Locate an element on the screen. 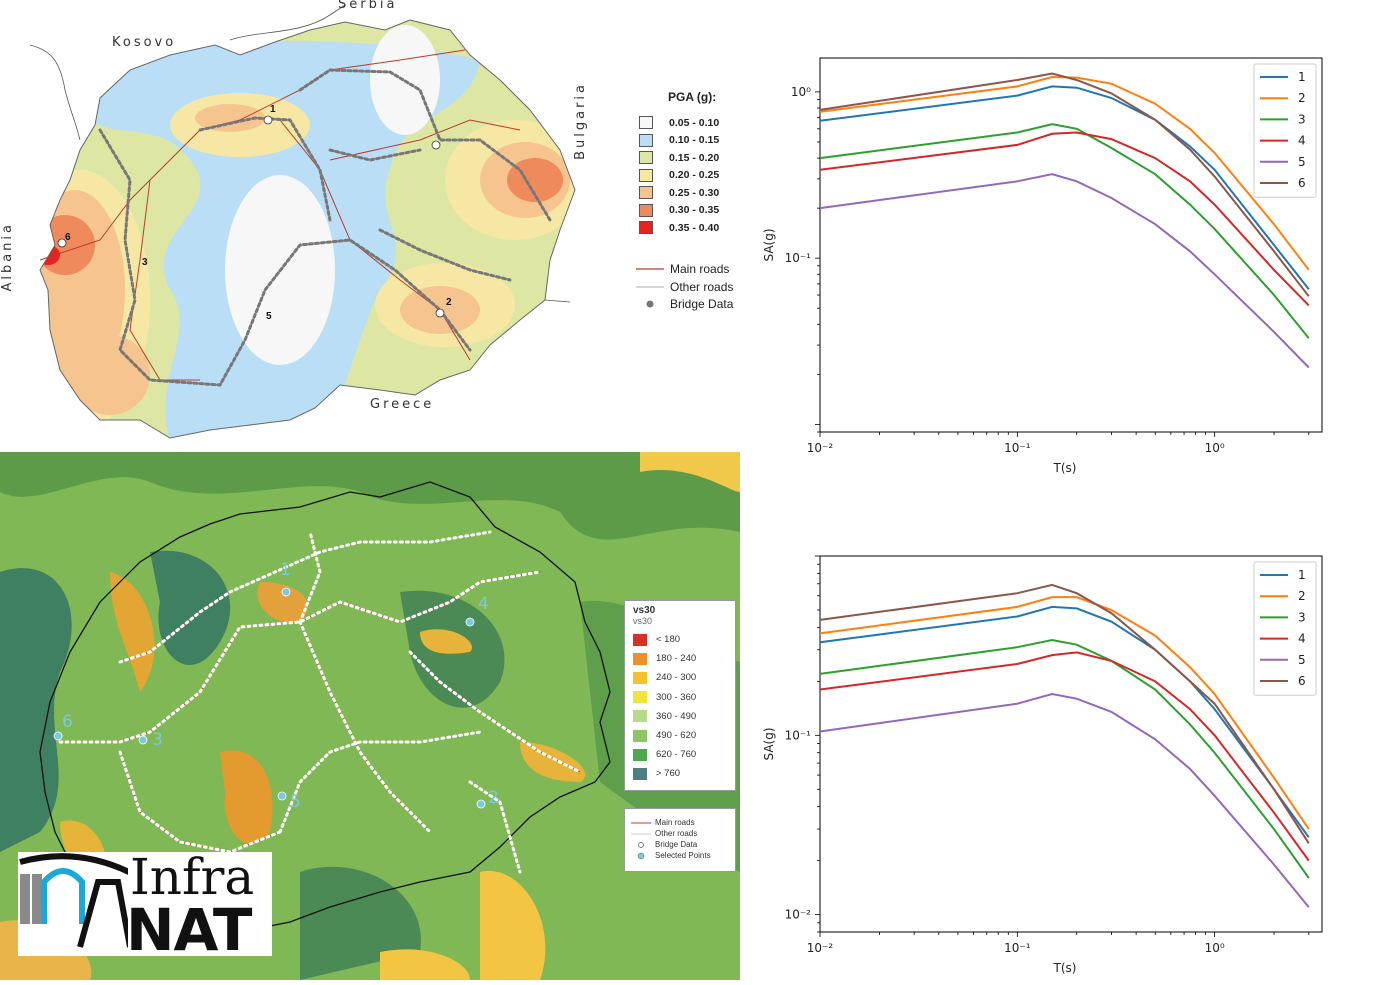 The height and width of the screenshot is (985, 1386). selected-point-label-4: 4 is located at coordinates (483, 604).